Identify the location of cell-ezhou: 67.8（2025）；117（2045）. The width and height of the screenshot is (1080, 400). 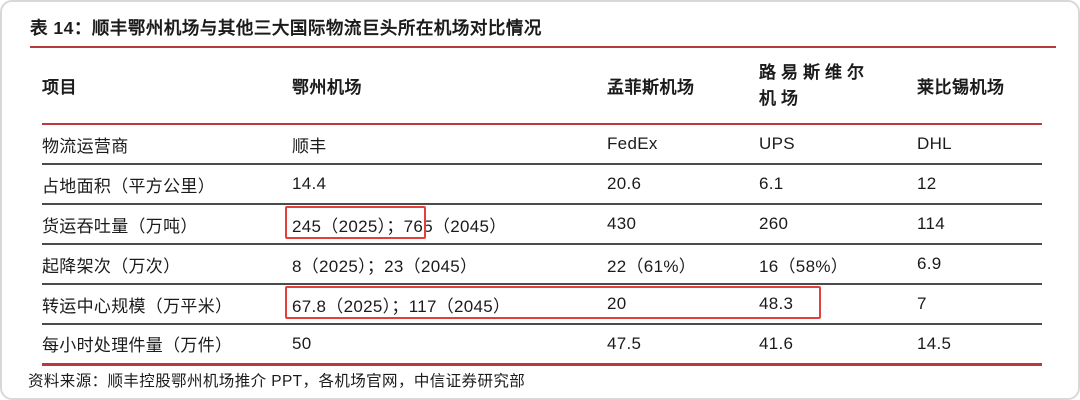
(401, 306).